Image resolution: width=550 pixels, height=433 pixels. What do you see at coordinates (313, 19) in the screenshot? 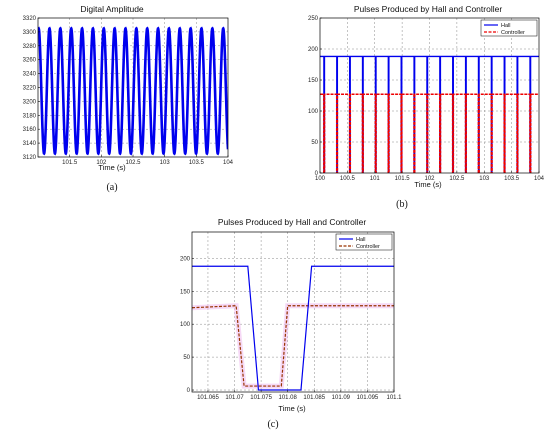
I see `y-tick-label: 250` at bounding box center [313, 19].